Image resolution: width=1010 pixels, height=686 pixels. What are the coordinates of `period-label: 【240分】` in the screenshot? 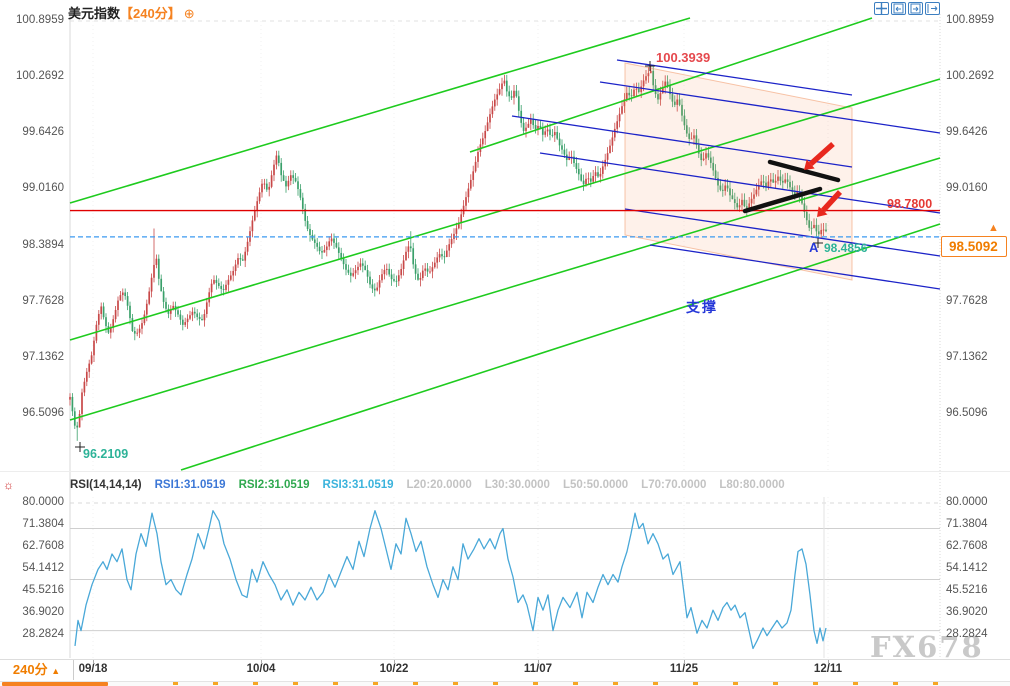 It's located at (150, 13).